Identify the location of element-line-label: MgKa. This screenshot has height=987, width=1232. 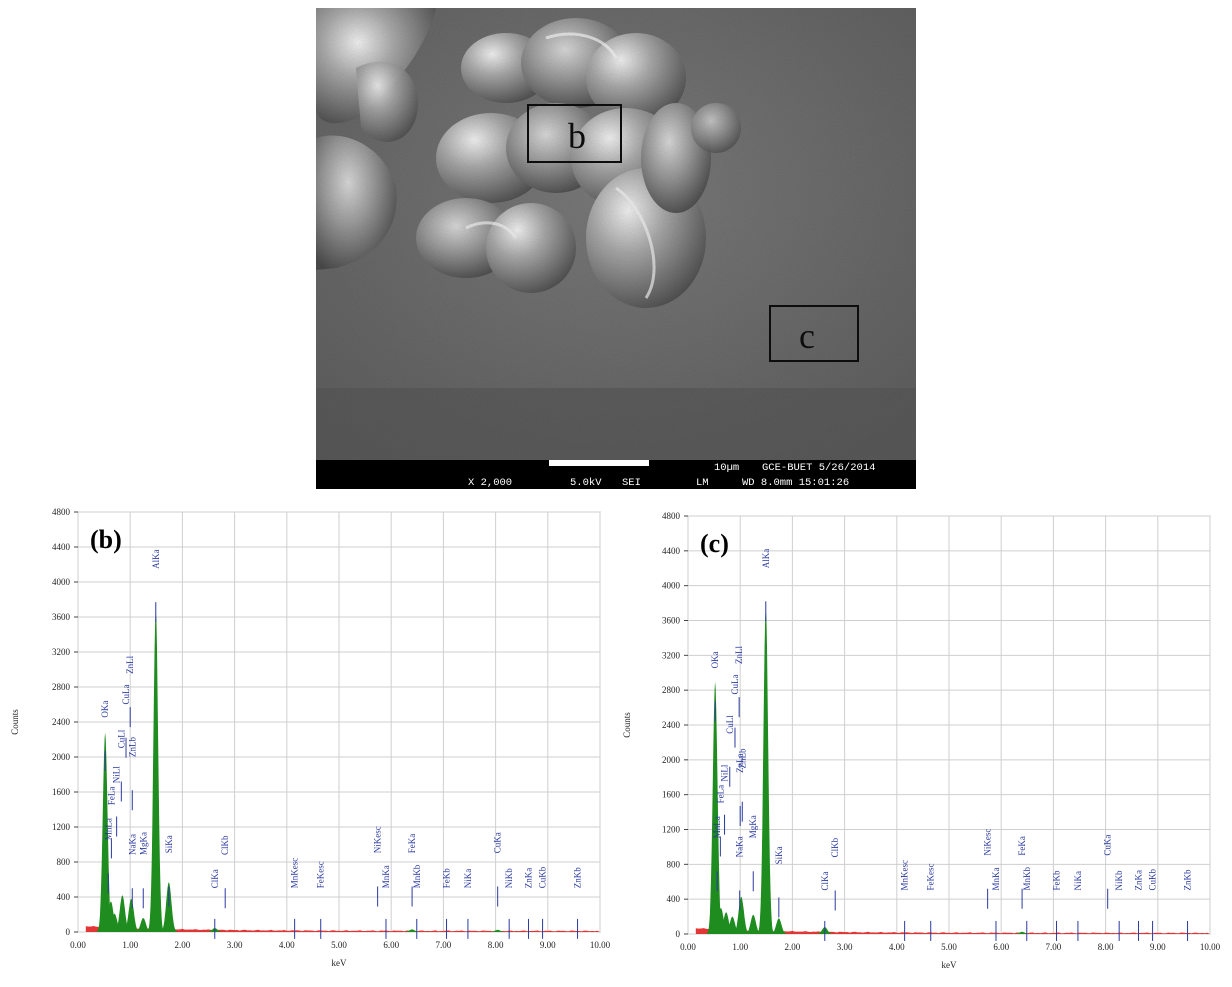
(753, 826).